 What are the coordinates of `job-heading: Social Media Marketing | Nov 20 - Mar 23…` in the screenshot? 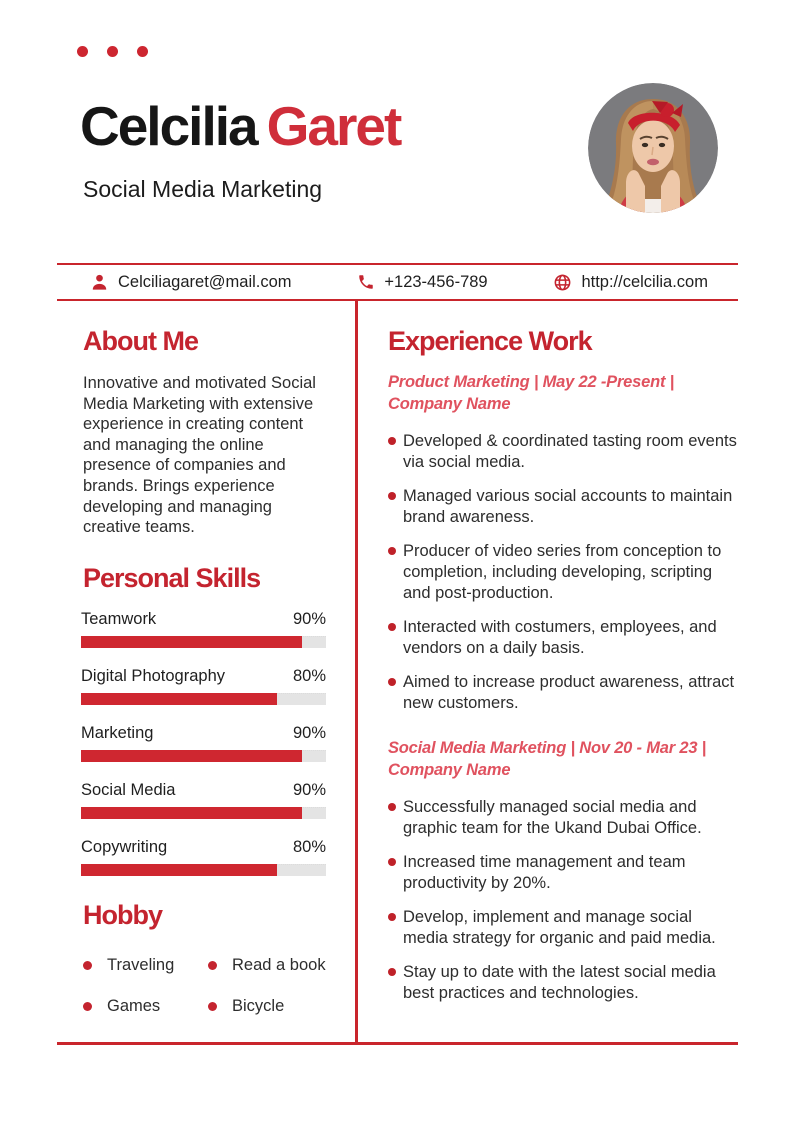 It's located at (547, 759).